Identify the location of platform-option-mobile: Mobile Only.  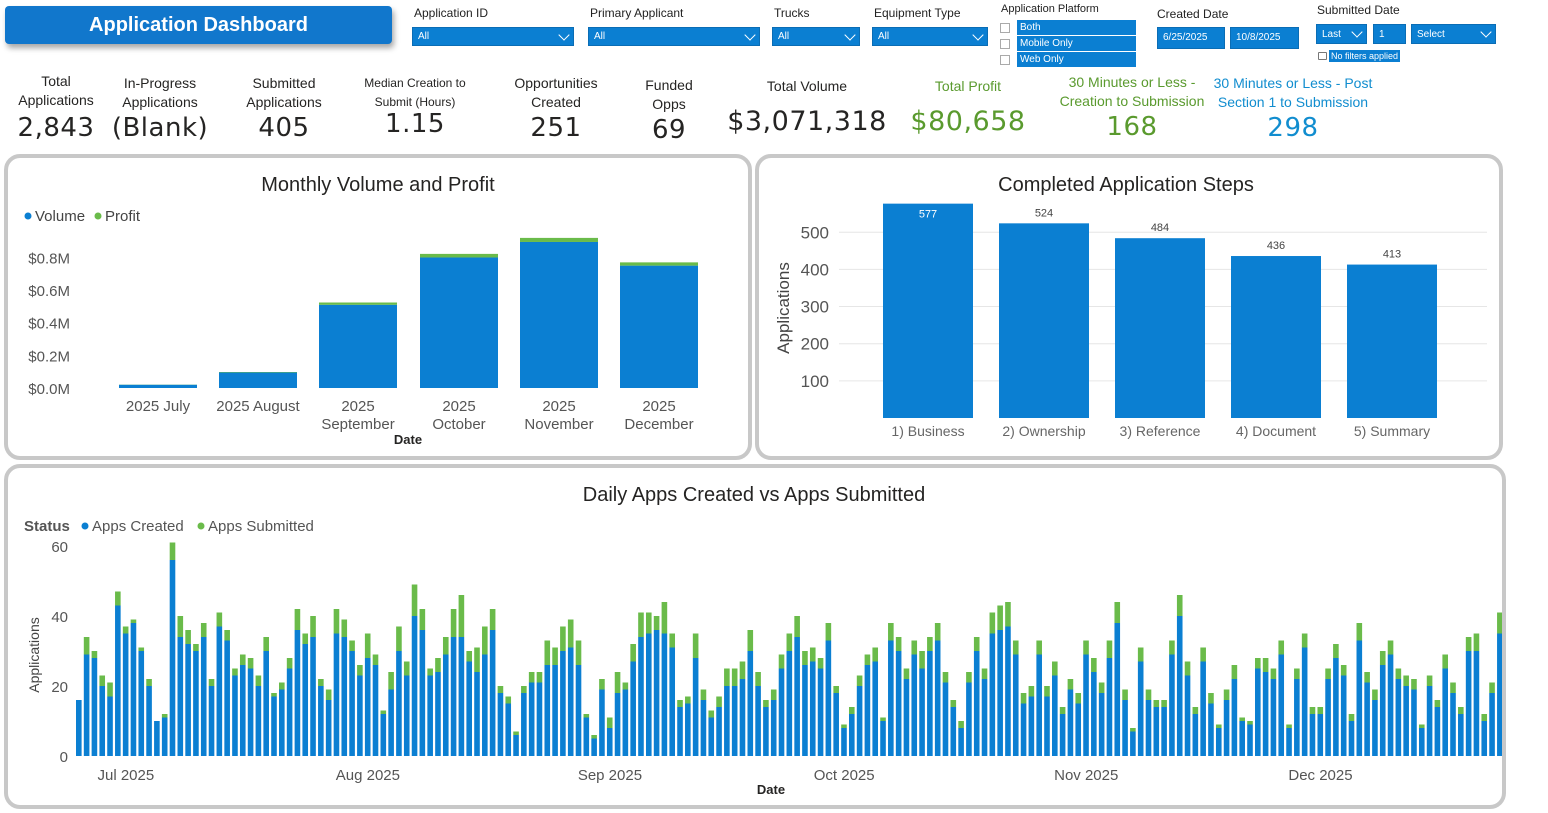
(1068, 43).